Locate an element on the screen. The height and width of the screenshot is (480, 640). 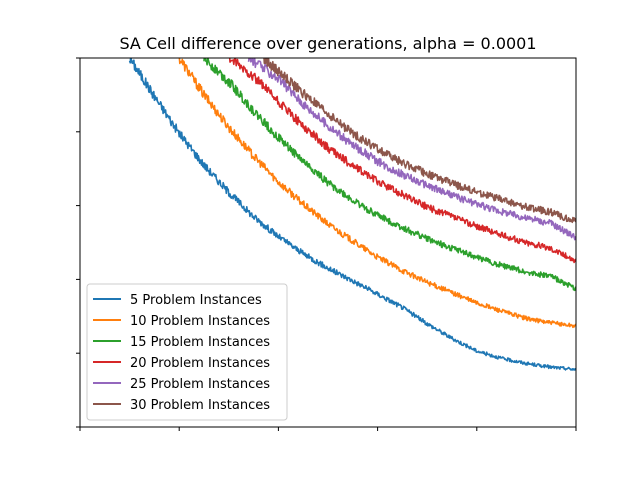
legend-label: 30 Problem Instances is located at coordinates (200, 405).